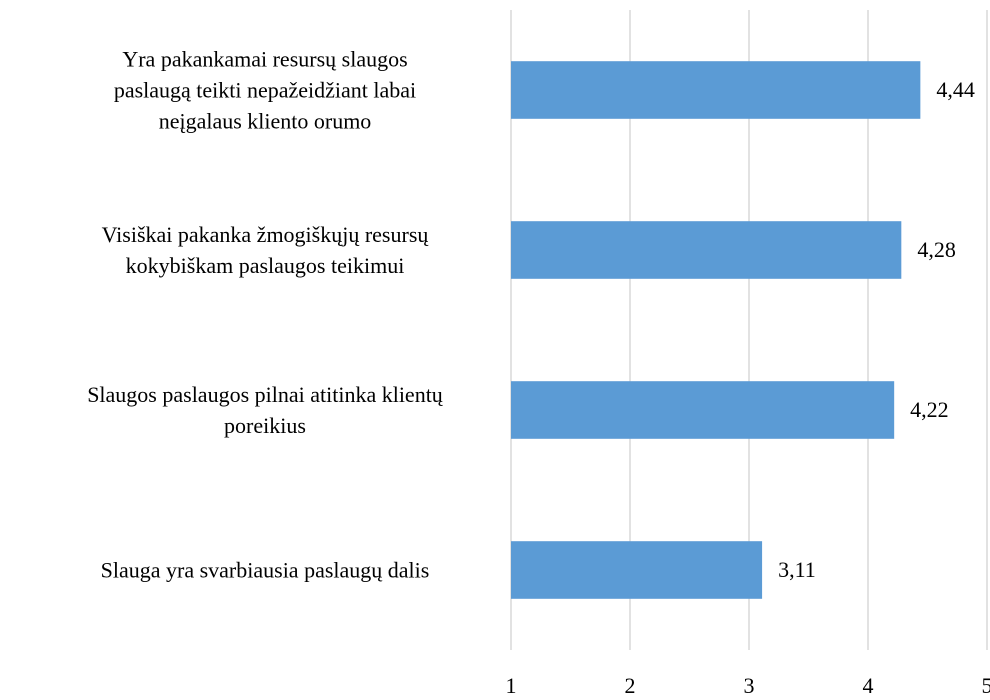 This screenshot has height=700, width=990. Describe the element at coordinates (797, 569) in the screenshot. I see `value-label: 3,11` at that location.